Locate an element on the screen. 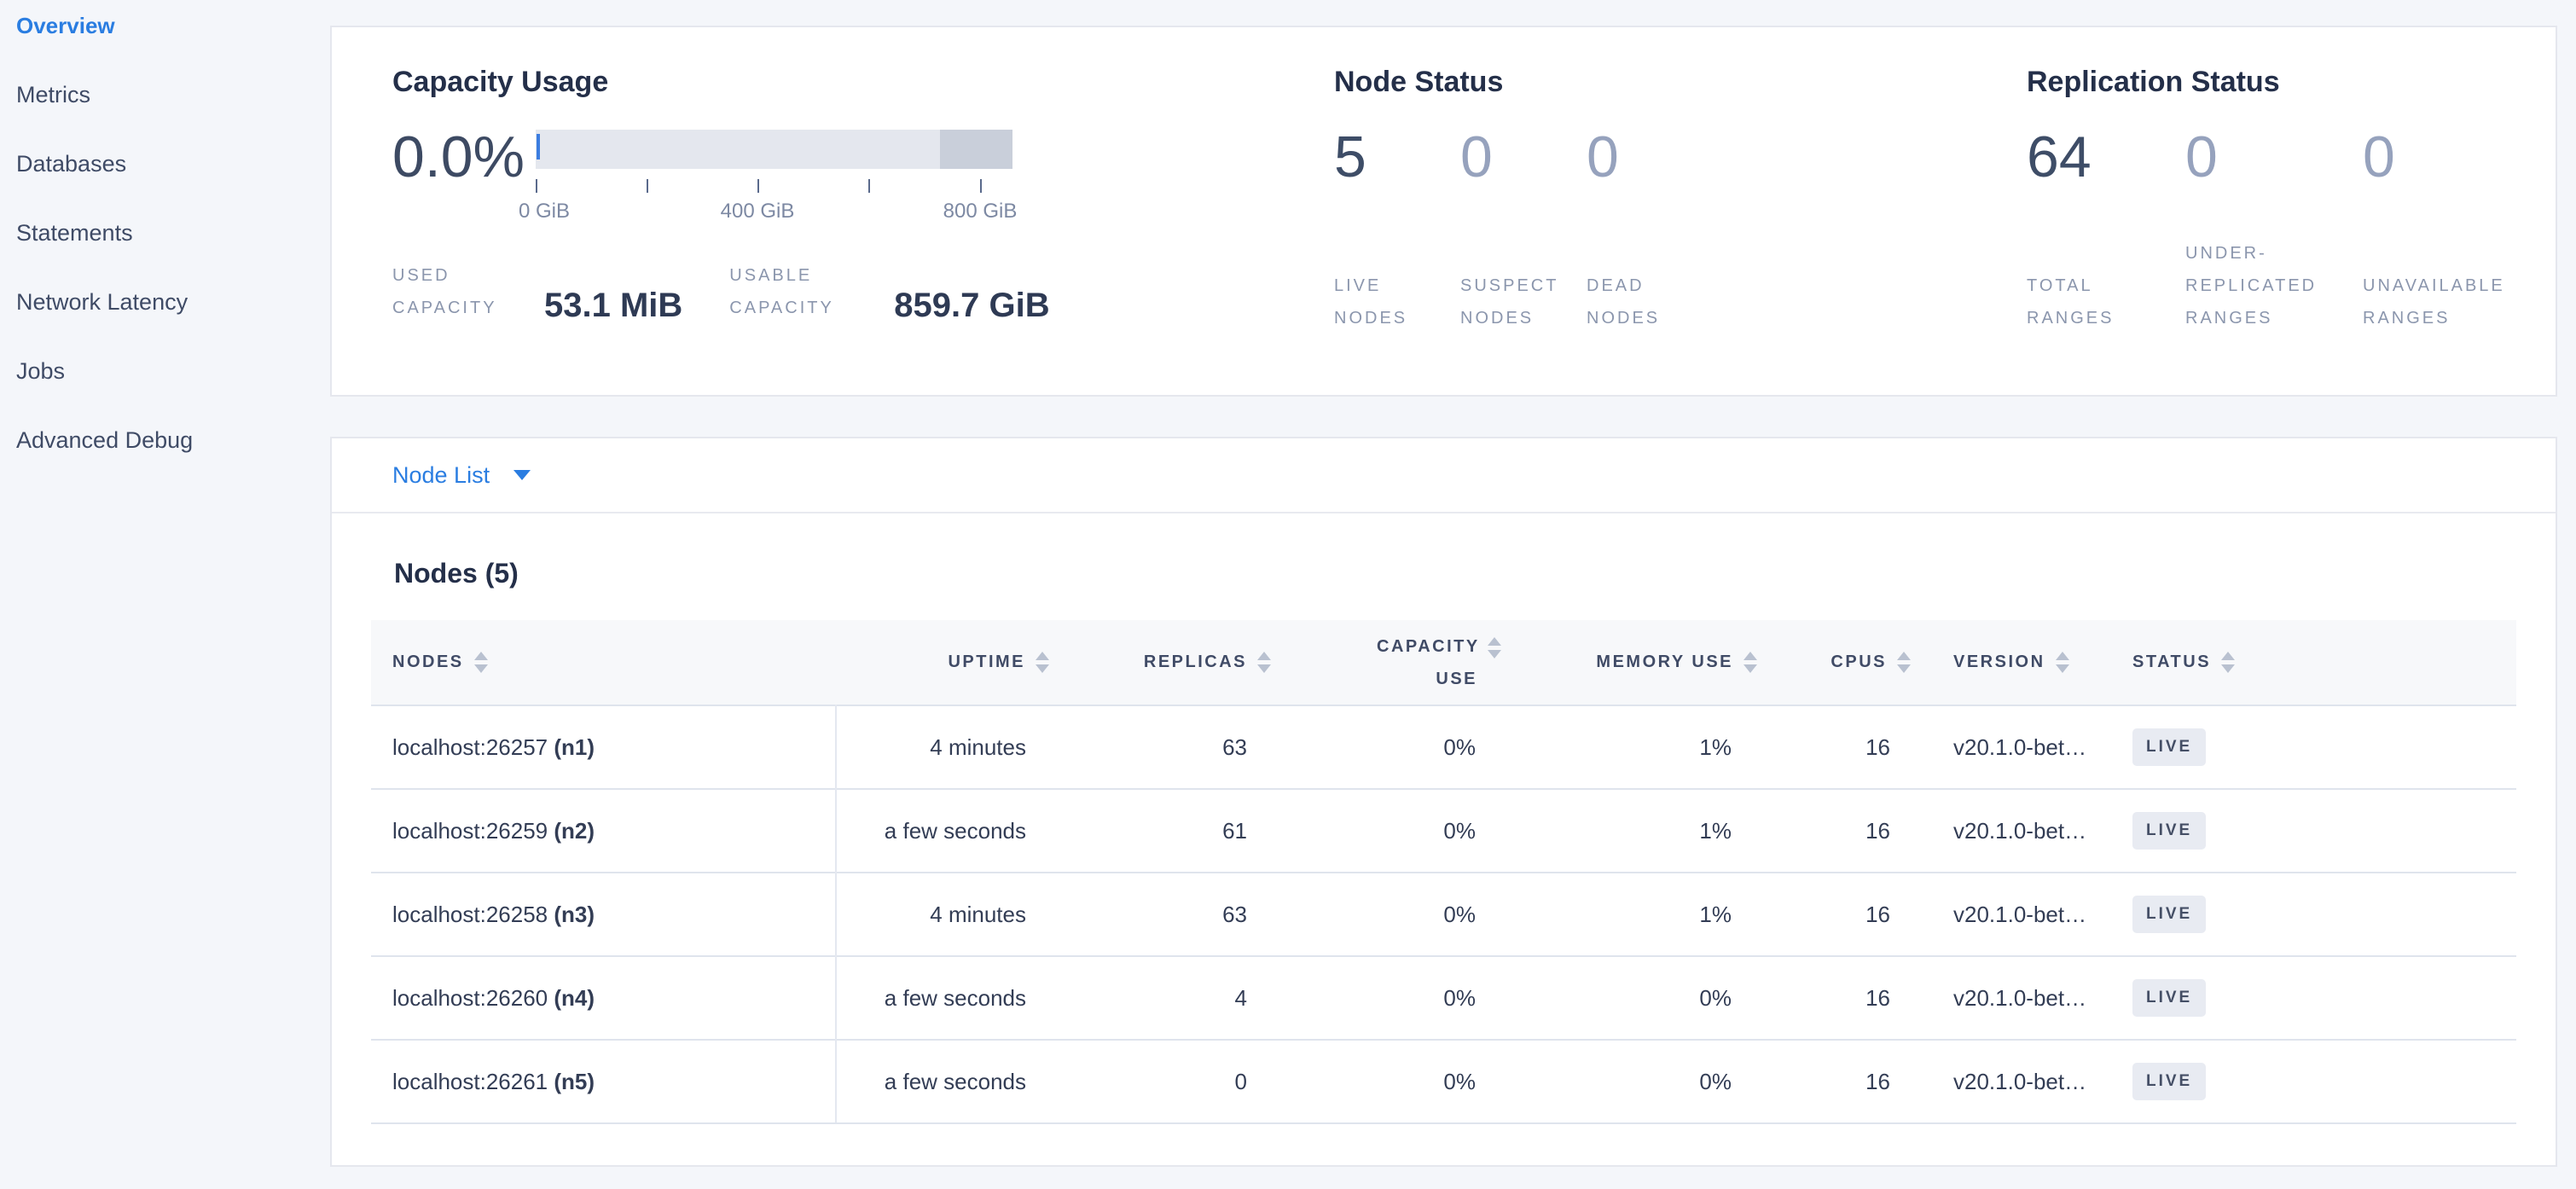  column-label: UPTIME is located at coordinates (986, 661).